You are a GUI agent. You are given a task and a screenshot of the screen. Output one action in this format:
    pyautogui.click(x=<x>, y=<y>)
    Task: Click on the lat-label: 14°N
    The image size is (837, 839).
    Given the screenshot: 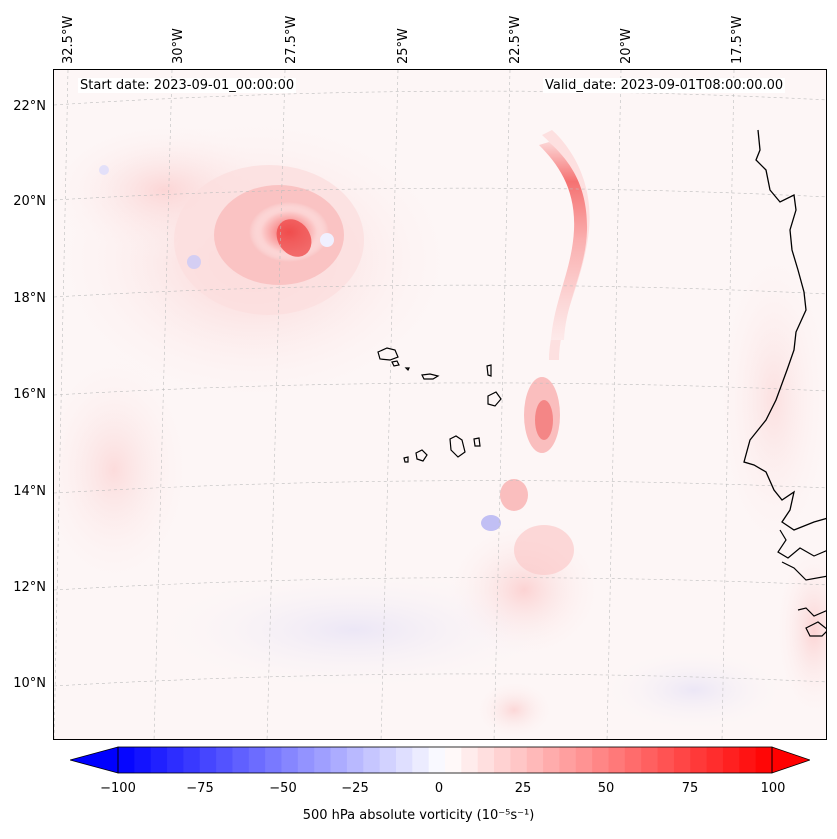 What is the action you would take?
    pyautogui.click(x=29, y=491)
    